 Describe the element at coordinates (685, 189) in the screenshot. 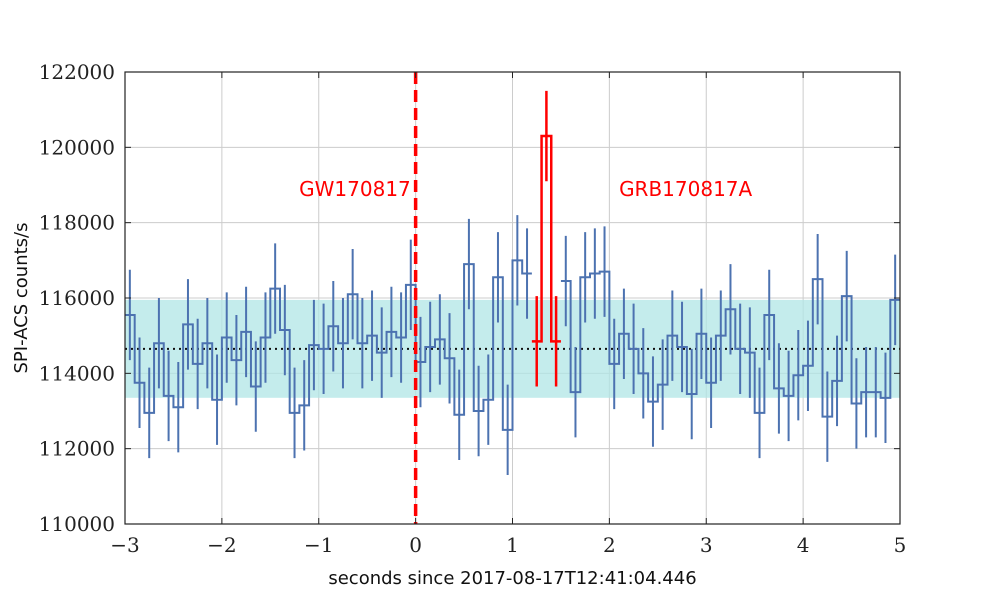

I see `grb170817a-label: GRB170817A` at that location.